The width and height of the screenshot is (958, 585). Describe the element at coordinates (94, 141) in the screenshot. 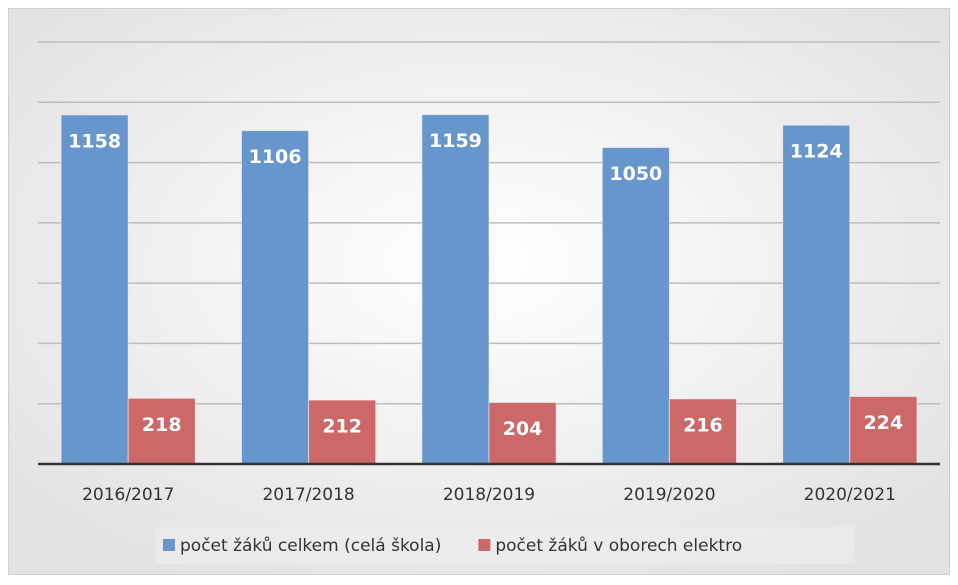

I see `data-label: 1158` at that location.